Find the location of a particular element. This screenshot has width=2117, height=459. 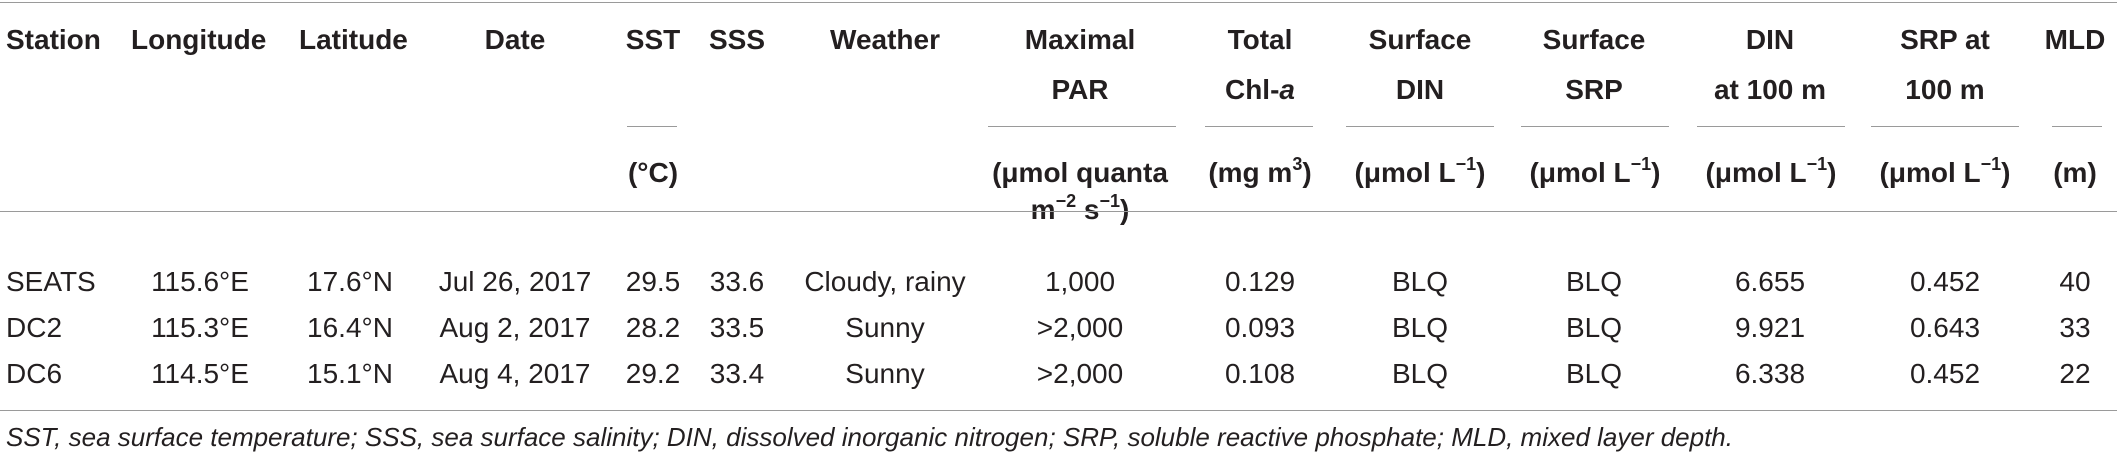

cell-sss: 33.6 is located at coordinates (737, 281).